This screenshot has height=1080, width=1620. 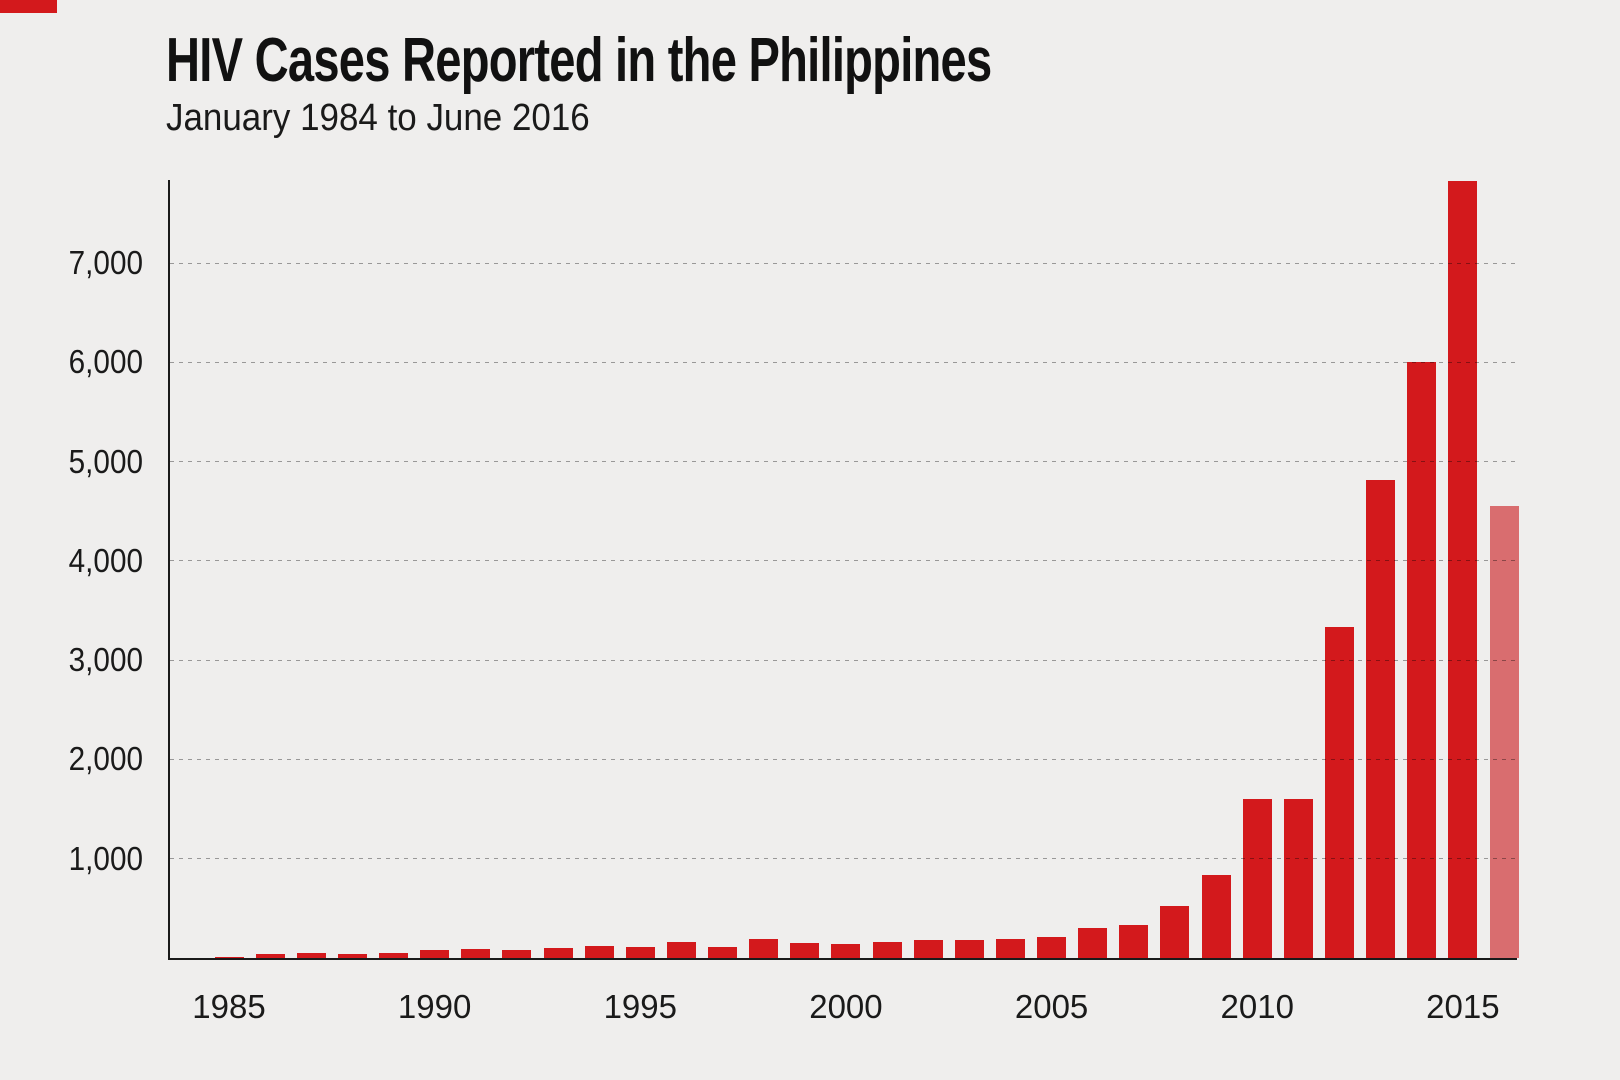 I want to click on y-tick-label-6000: 6,000, so click(x=105, y=362).